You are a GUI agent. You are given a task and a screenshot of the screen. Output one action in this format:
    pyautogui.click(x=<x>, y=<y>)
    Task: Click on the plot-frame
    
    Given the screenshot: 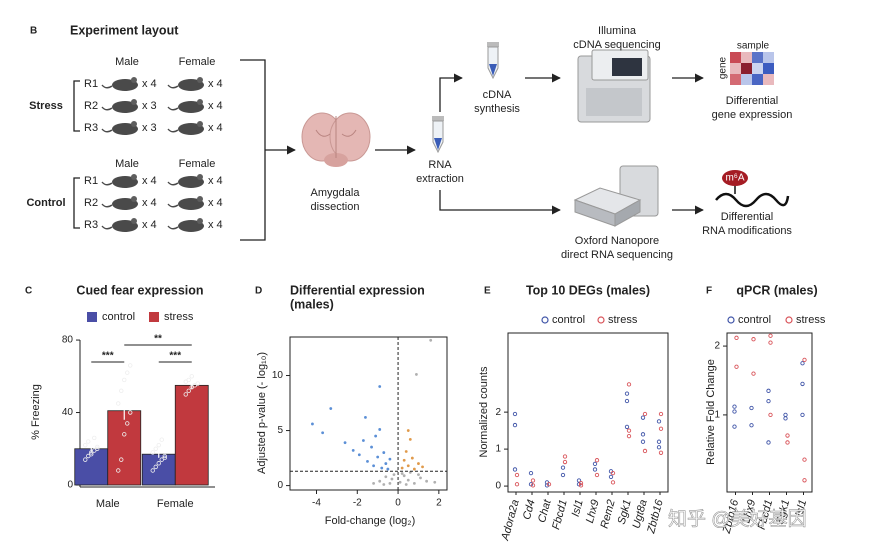 What is the action you would take?
    pyautogui.click(x=368, y=413)
    